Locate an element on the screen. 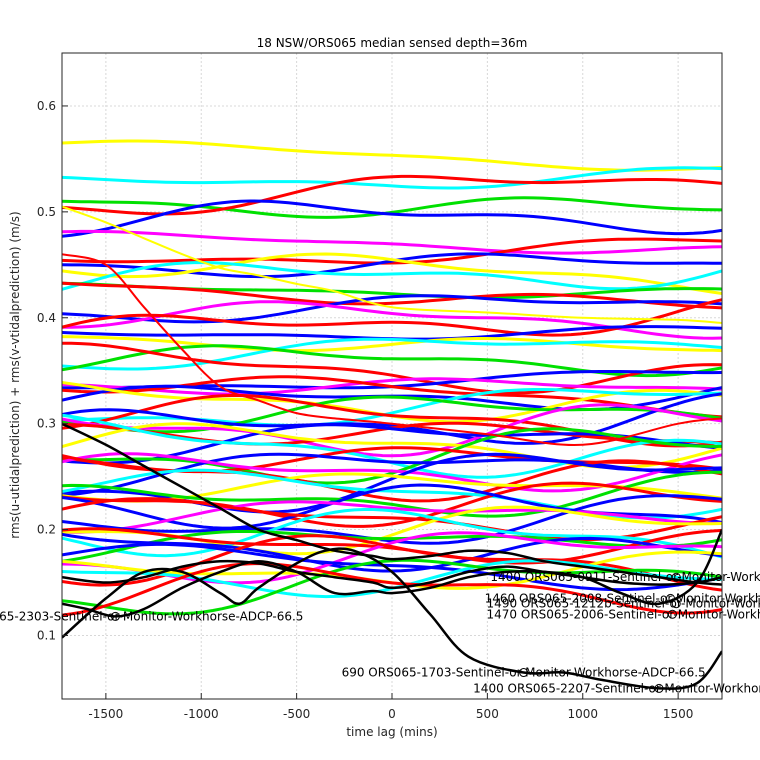 The height and width of the screenshot is (760, 760). y-tick-label: 0.1 is located at coordinates (46, 635).